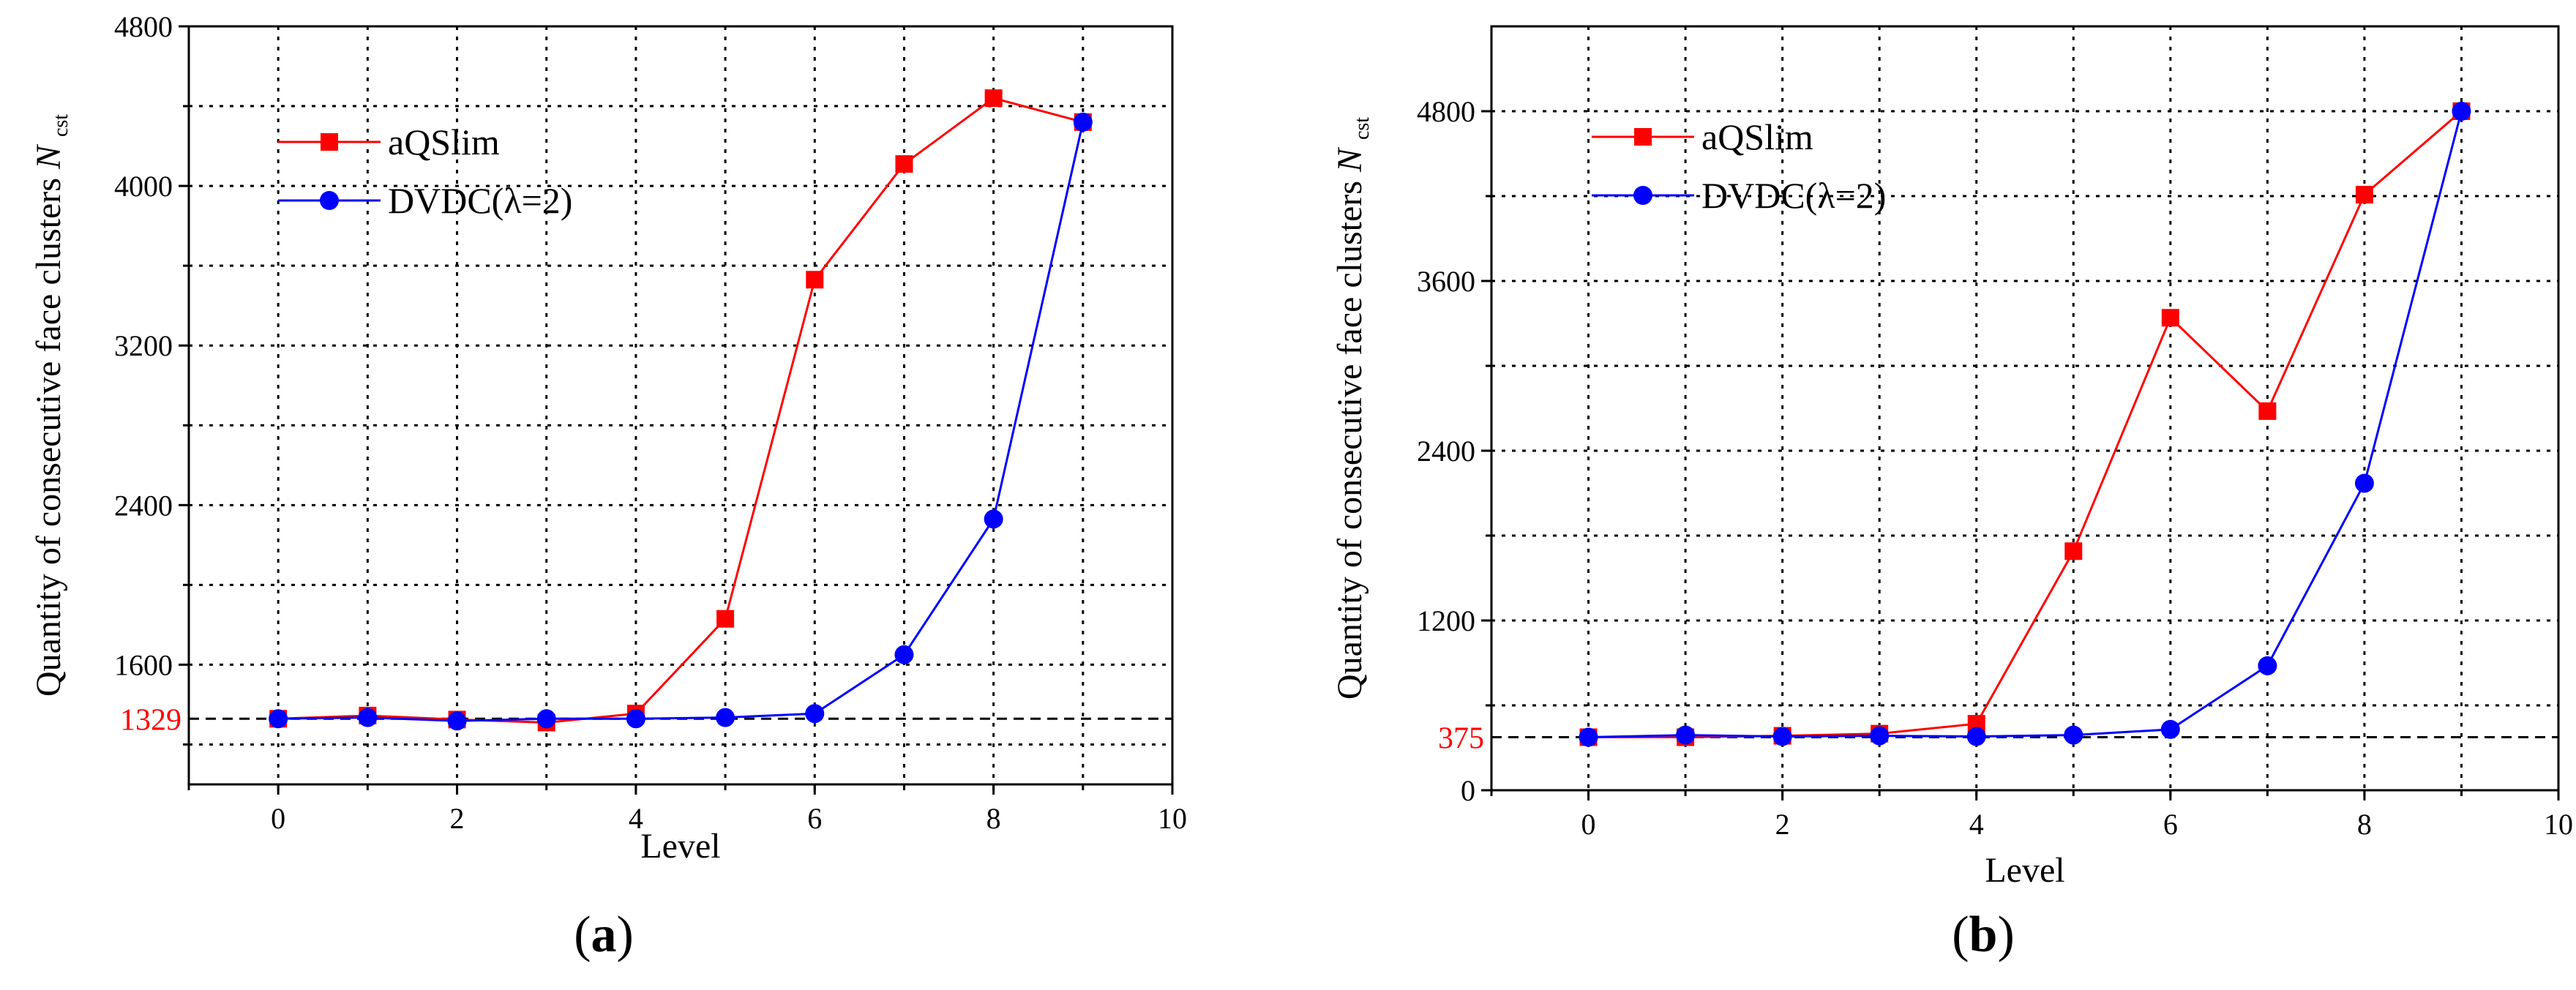 Image resolution: width=2576 pixels, height=990 pixels. What do you see at coordinates (143, 345) in the screenshot?
I see `y-tick-label: 3200` at bounding box center [143, 345].